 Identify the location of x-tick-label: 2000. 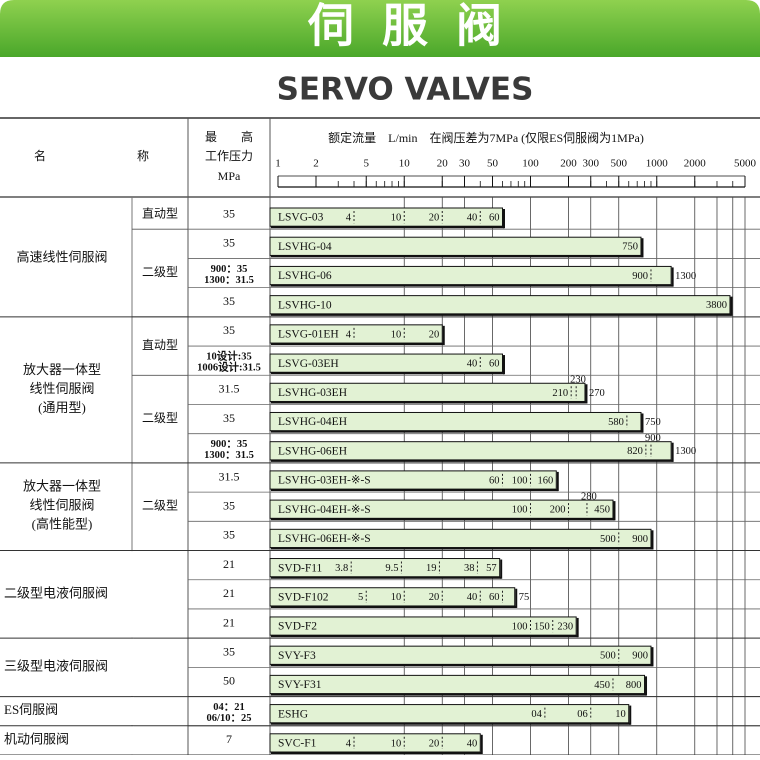
(695, 164).